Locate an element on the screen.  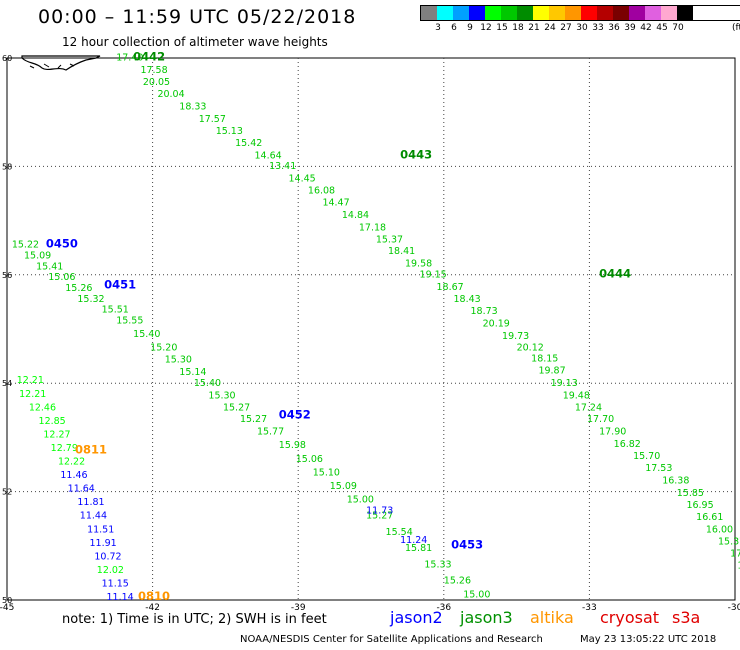
legend-label: 36 is located at coordinates (614, 28).